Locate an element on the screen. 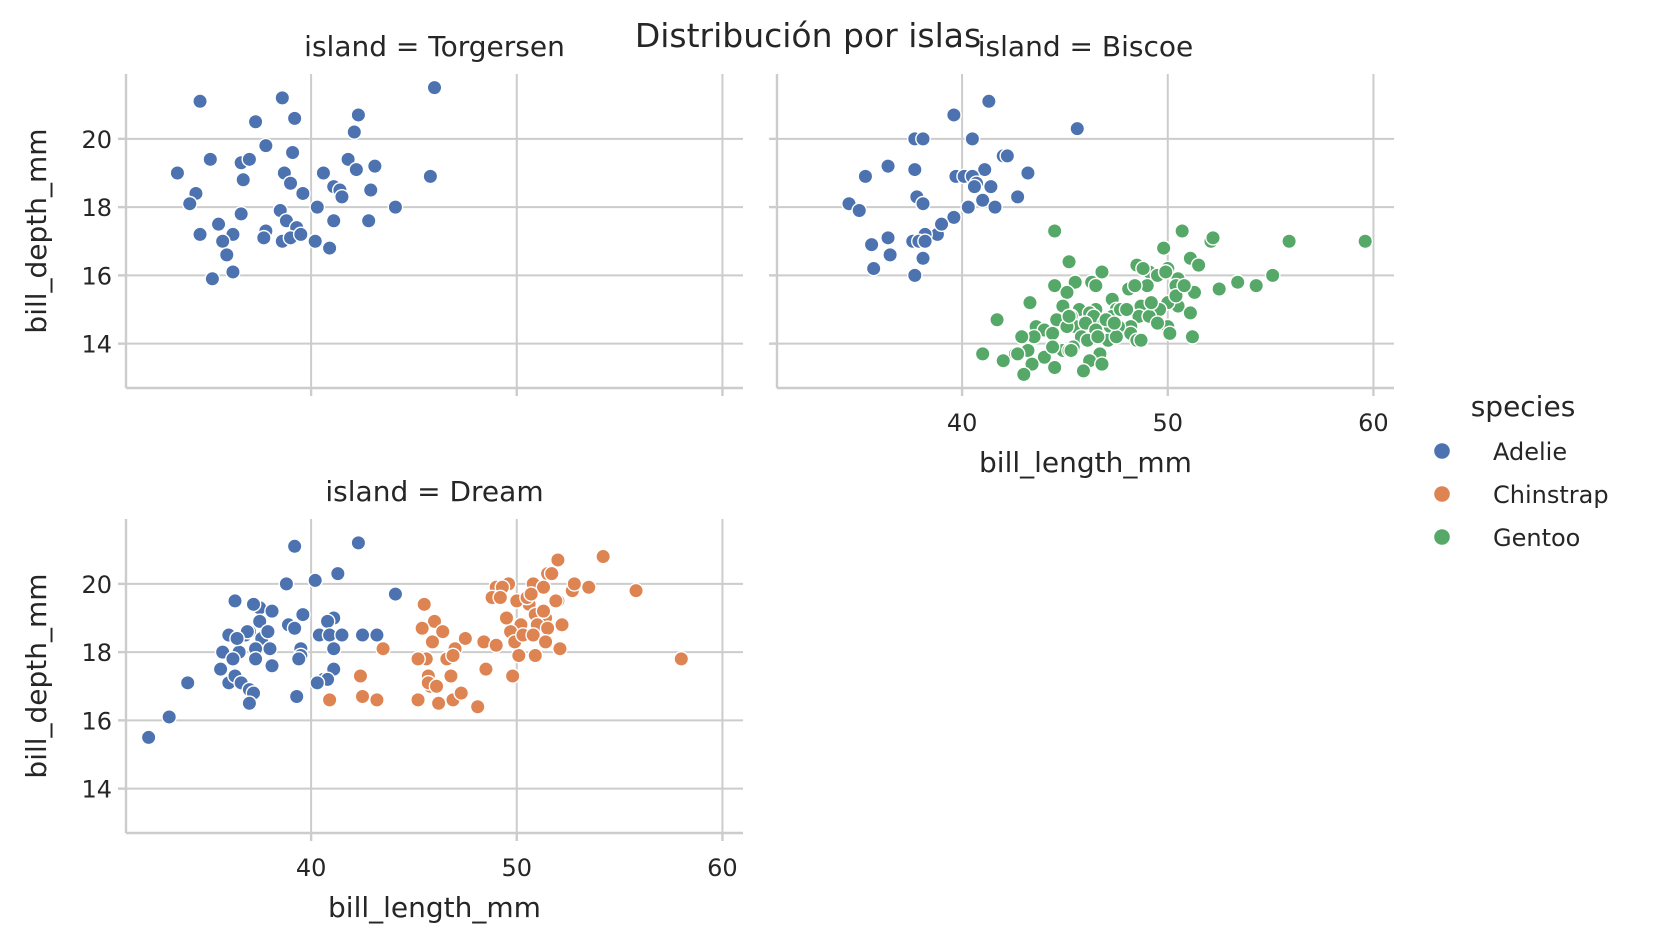  facet-title: island = Torgersen is located at coordinates (434, 46).